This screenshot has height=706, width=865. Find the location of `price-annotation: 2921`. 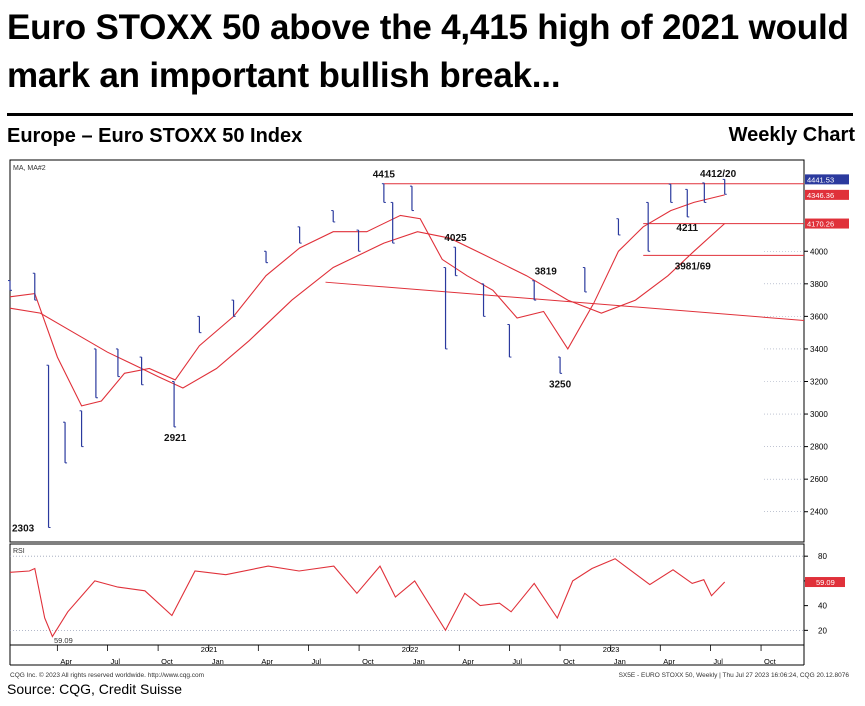

price-annotation: 2921 is located at coordinates (175, 438).